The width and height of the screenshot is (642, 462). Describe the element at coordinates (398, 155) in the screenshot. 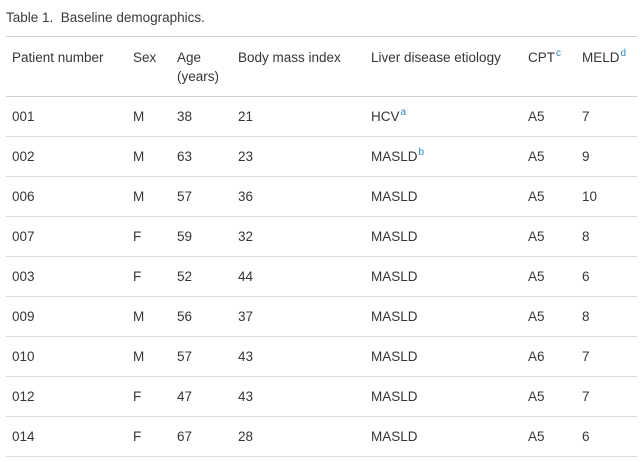

I see `cell-etiology: MASLDb` at that location.